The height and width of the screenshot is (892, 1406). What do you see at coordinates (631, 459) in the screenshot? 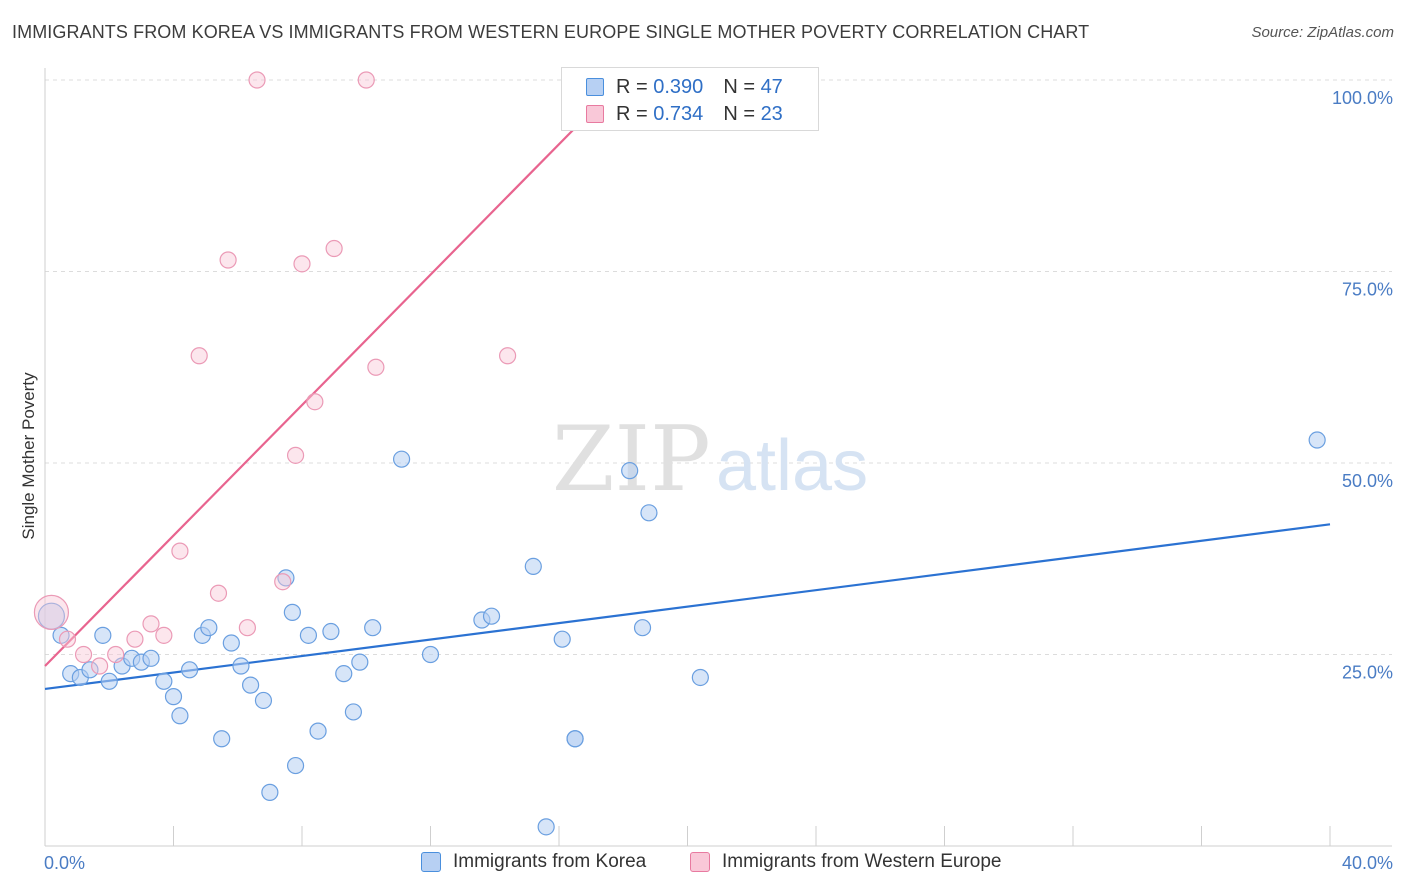
I see `watermark-zip: ZIP` at bounding box center [631, 459].